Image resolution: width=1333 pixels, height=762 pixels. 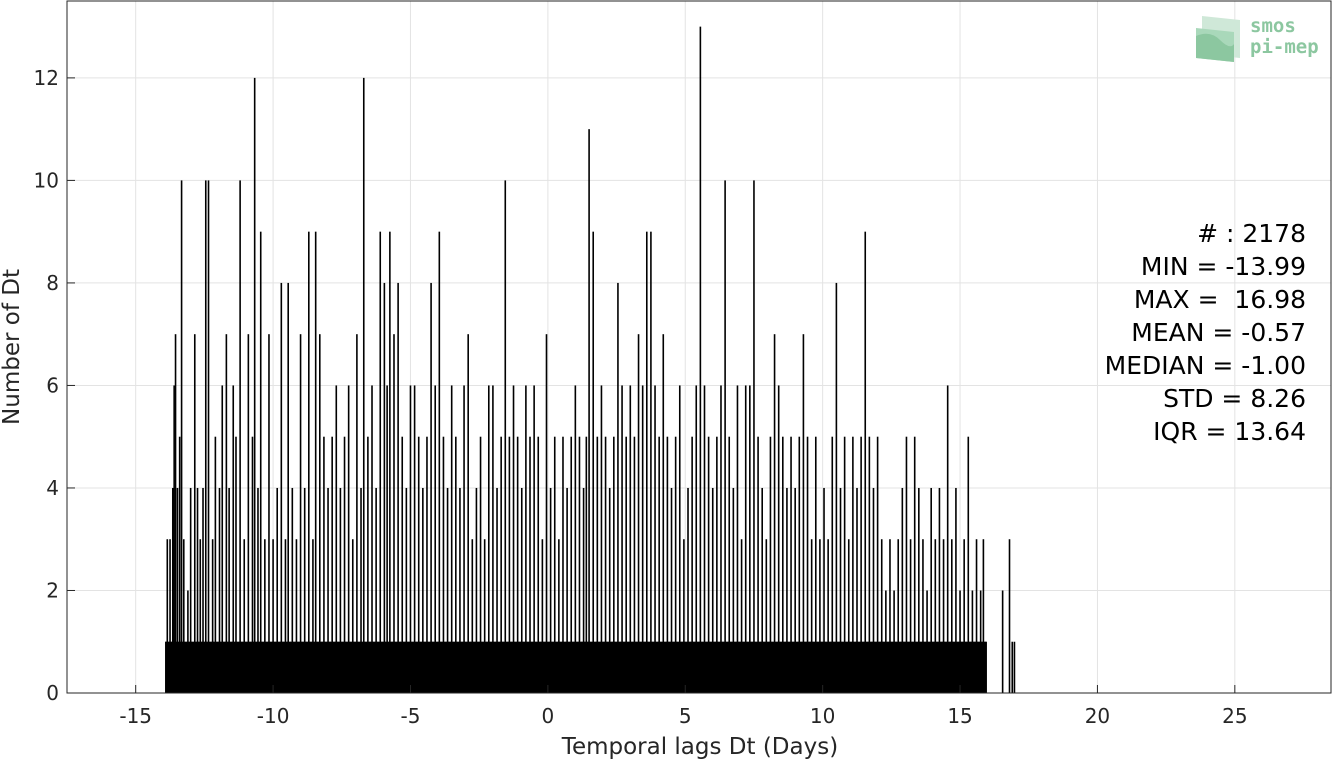 What do you see at coordinates (1218, 332) in the screenshot?
I see `stats-line: MEAN = -0.57` at bounding box center [1218, 332].